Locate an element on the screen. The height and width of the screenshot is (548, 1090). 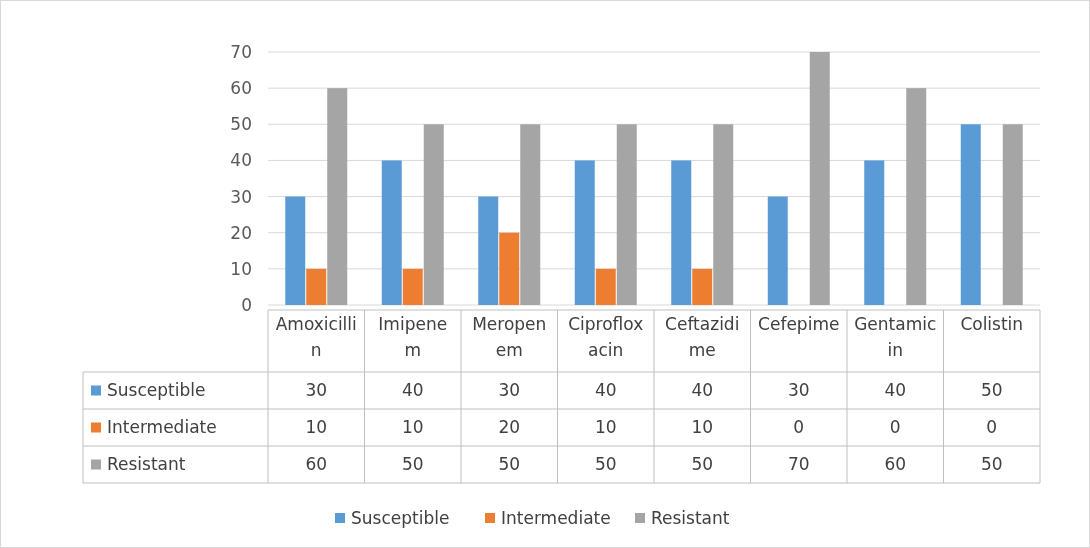
x-tick-label: Gentamicin is located at coordinates (895, 337).